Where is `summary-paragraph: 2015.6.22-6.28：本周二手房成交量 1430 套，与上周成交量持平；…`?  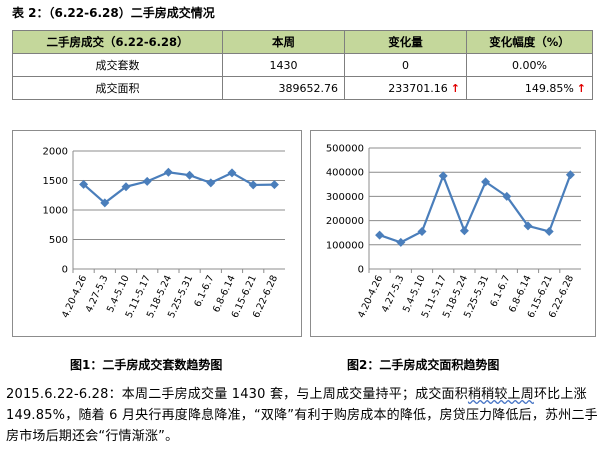
summary-paragraph: 2015.6.22-6.28：本周二手房成交量 1430 套，与上周成交量持平；… is located at coordinates (302, 415).